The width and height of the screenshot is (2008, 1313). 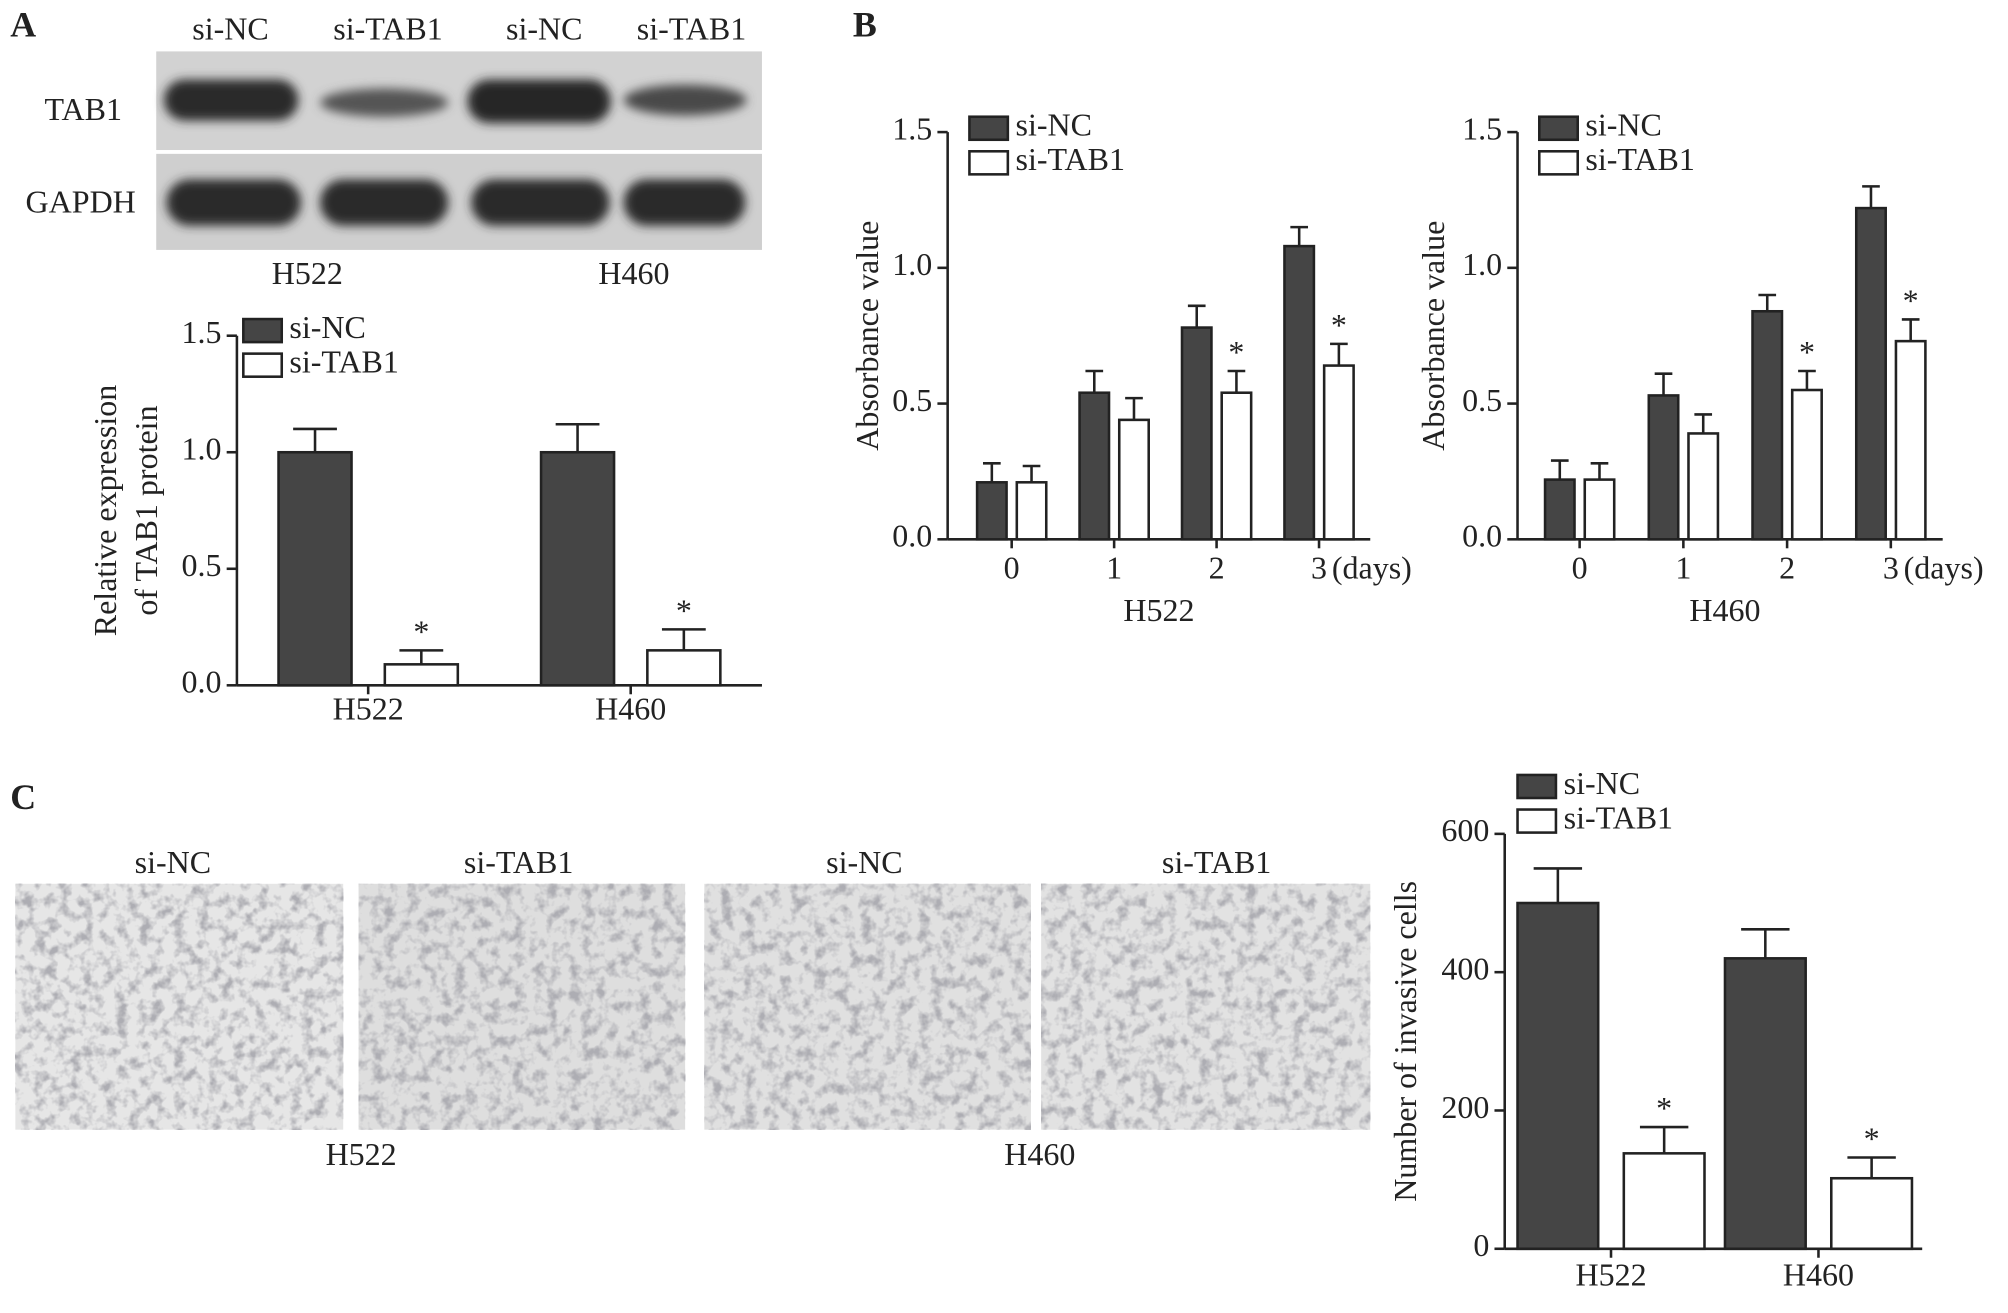 What do you see at coordinates (1465, 1107) in the screenshot?
I see `y-tick-label: 200` at bounding box center [1465, 1107].